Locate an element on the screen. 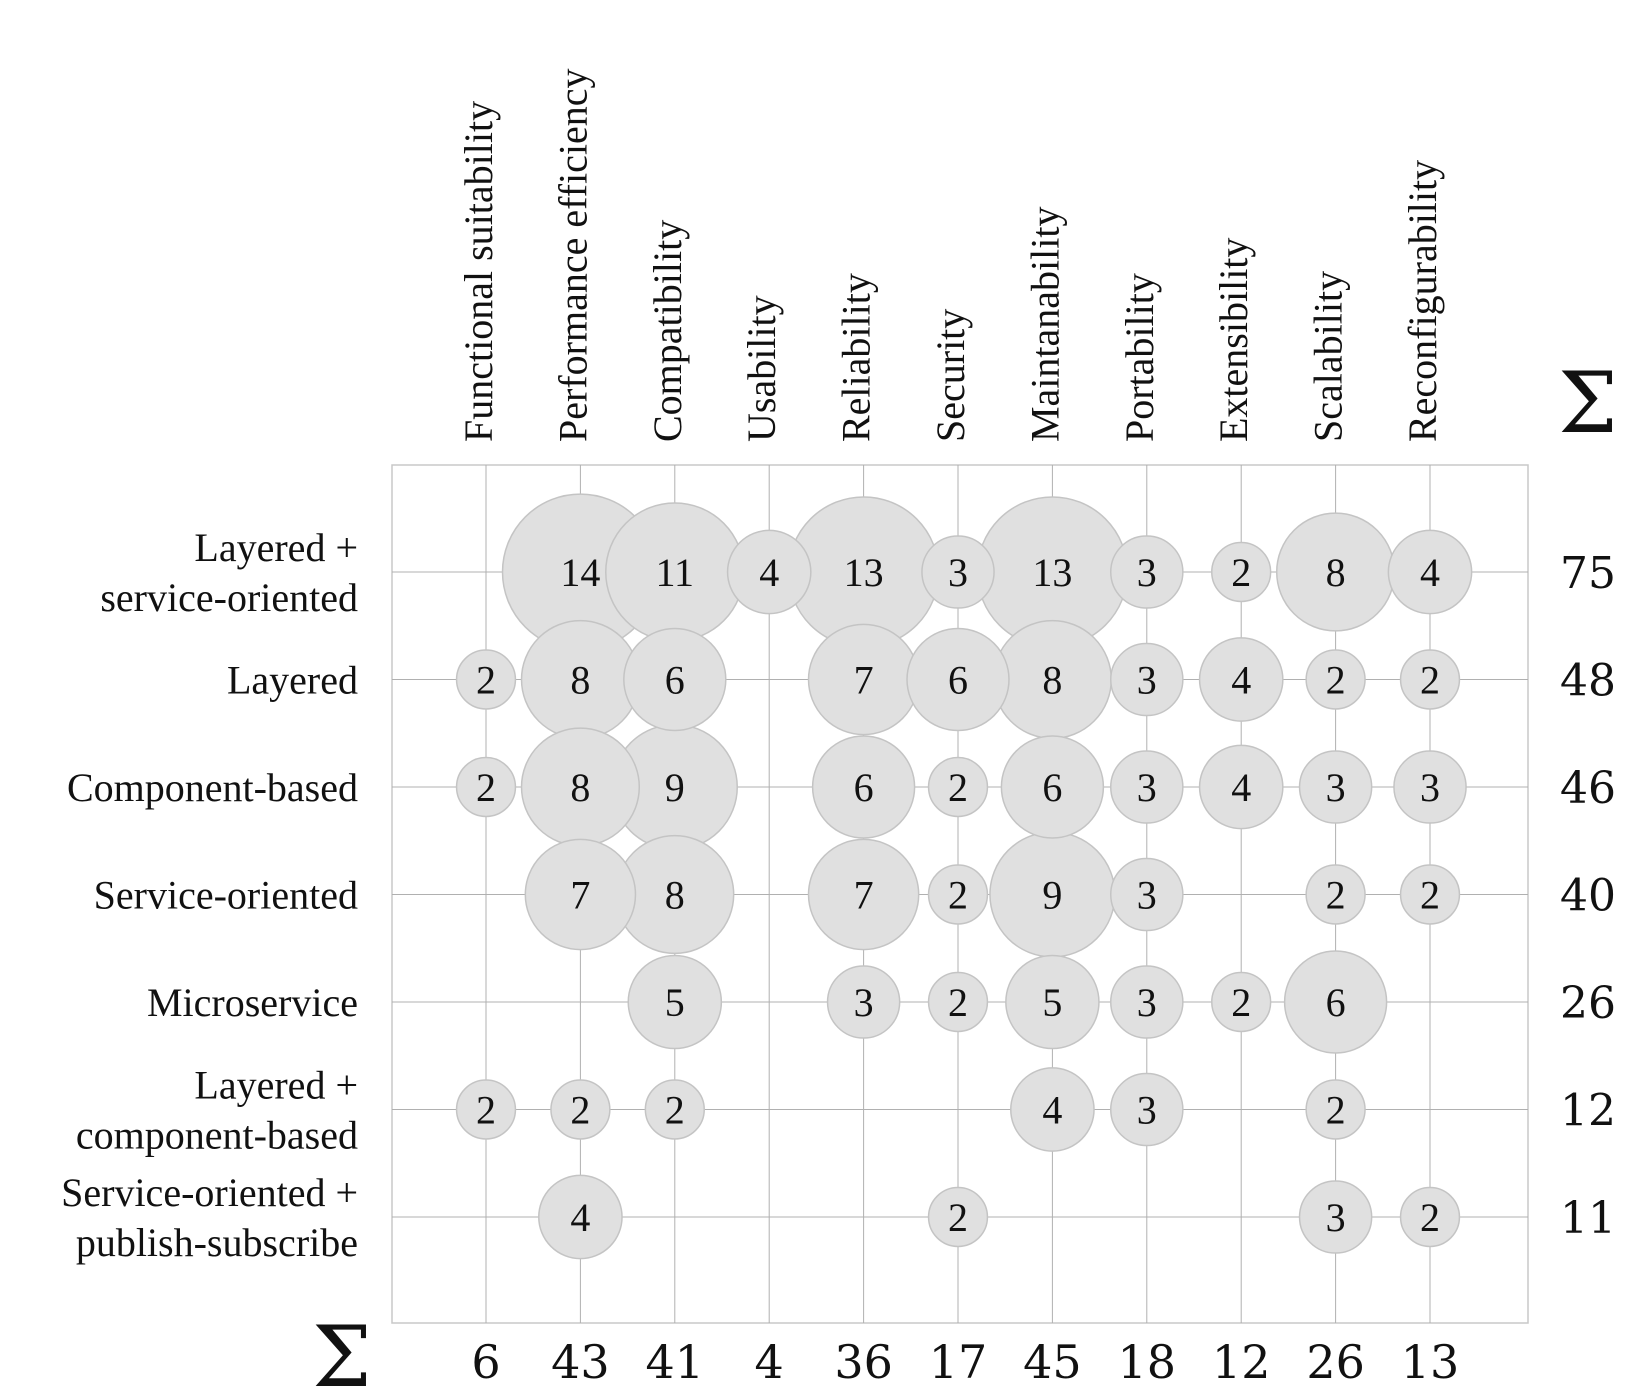 This screenshot has width=1625, height=1390. row-total: 11 is located at coordinates (1588, 1218).